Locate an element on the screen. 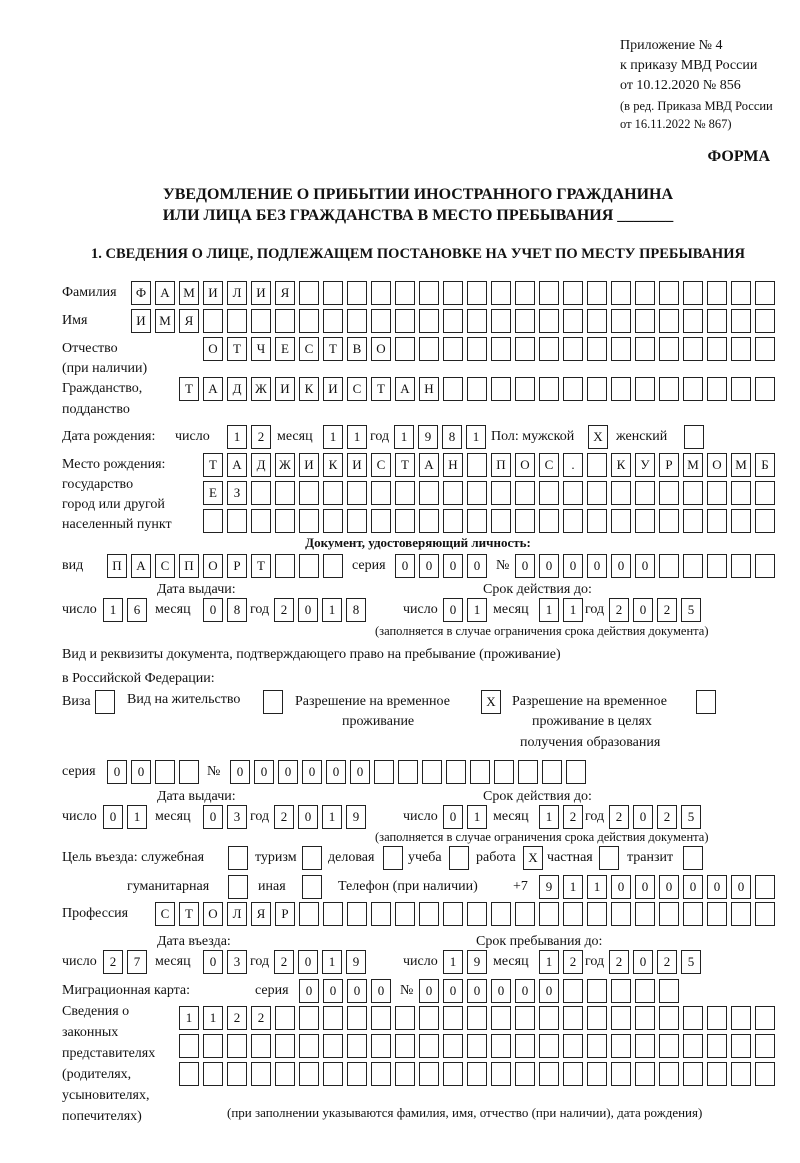  char-box: Д is located at coordinates (237, 389).